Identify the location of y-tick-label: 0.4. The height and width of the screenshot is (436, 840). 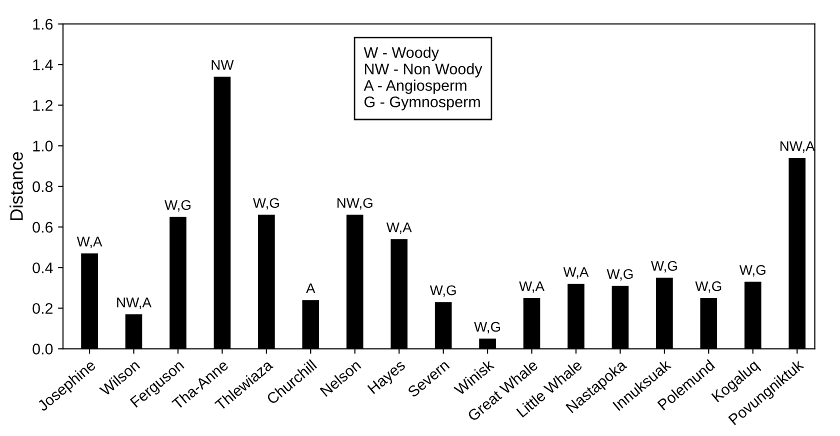
(42, 268).